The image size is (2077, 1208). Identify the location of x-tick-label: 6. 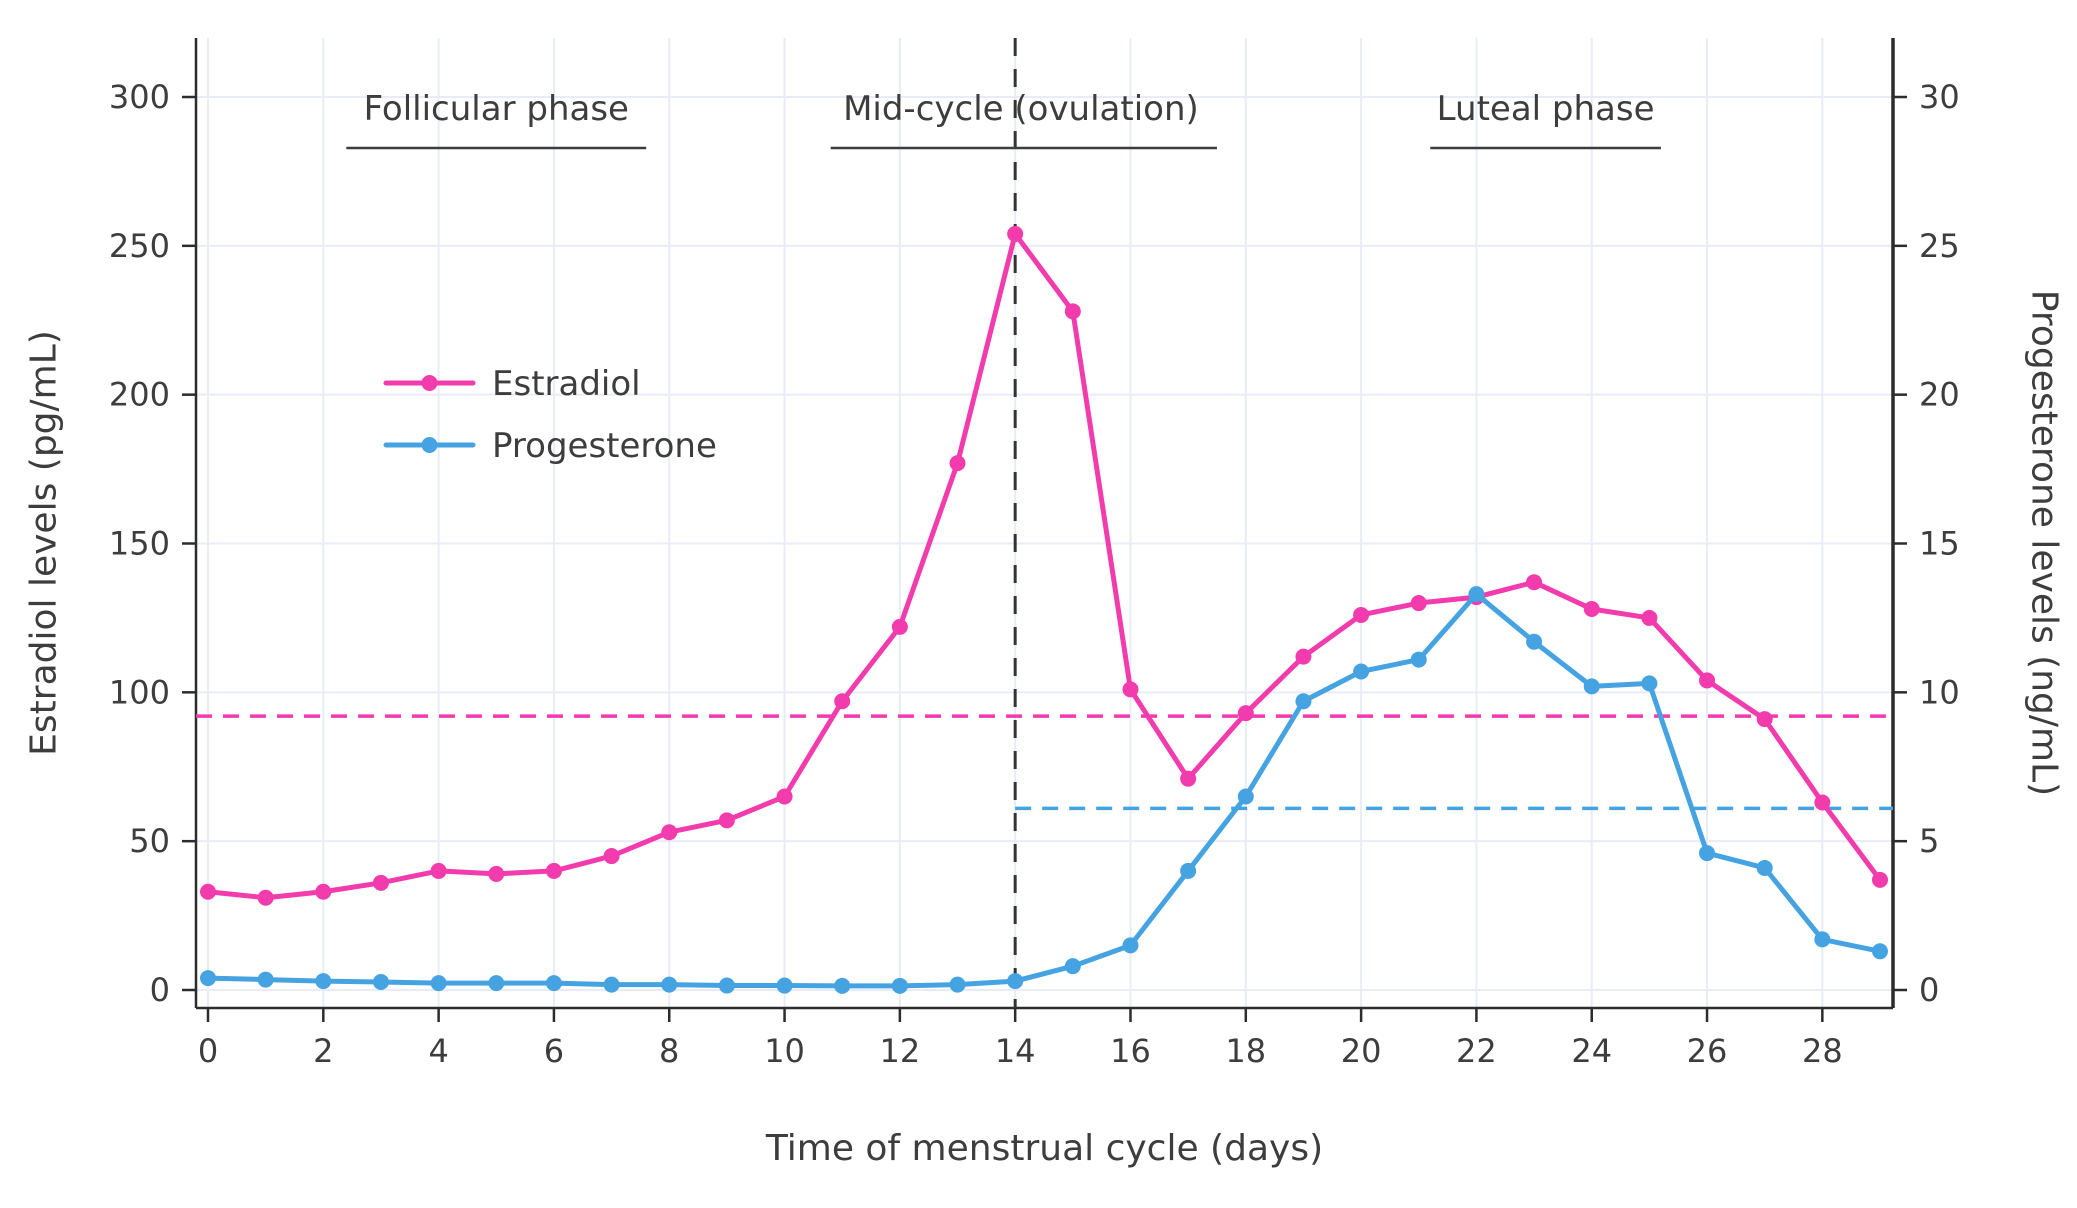
(554, 1051).